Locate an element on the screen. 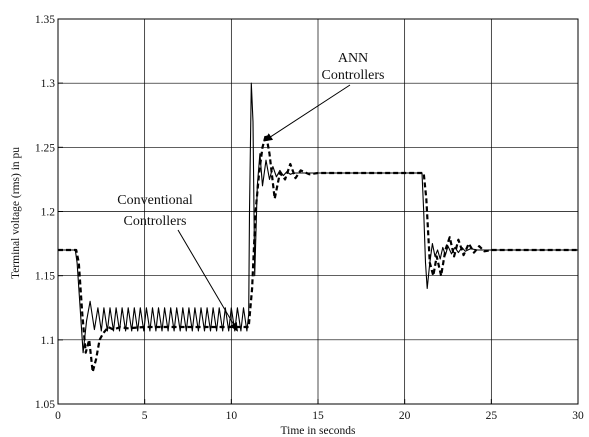 This screenshot has height=437, width=589. x-tick-label: 30 is located at coordinates (578, 416).